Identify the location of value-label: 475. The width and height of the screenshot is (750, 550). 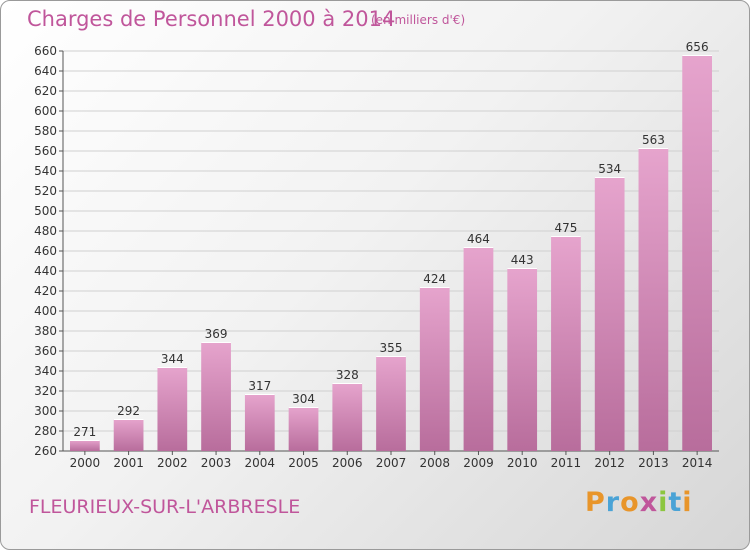
(565, 228).